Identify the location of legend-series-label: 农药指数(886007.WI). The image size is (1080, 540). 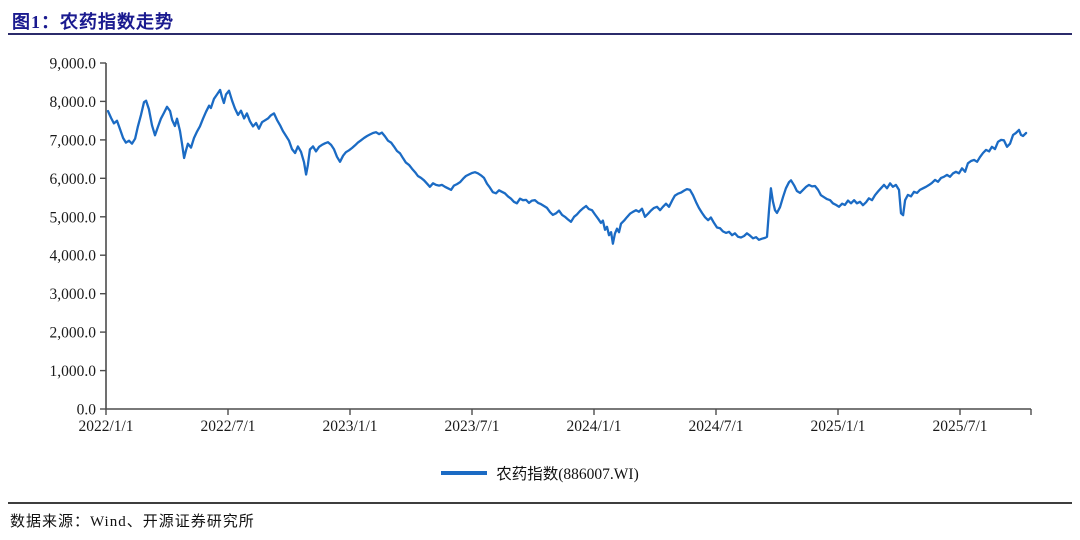
(567, 474).